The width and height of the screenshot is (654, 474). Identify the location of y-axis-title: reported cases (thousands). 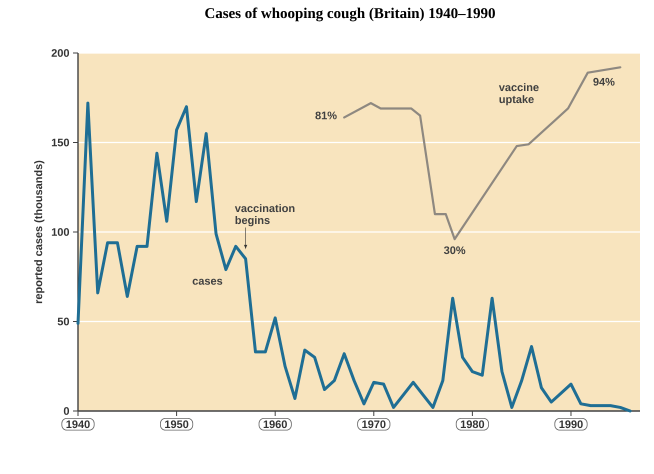
(39, 232).